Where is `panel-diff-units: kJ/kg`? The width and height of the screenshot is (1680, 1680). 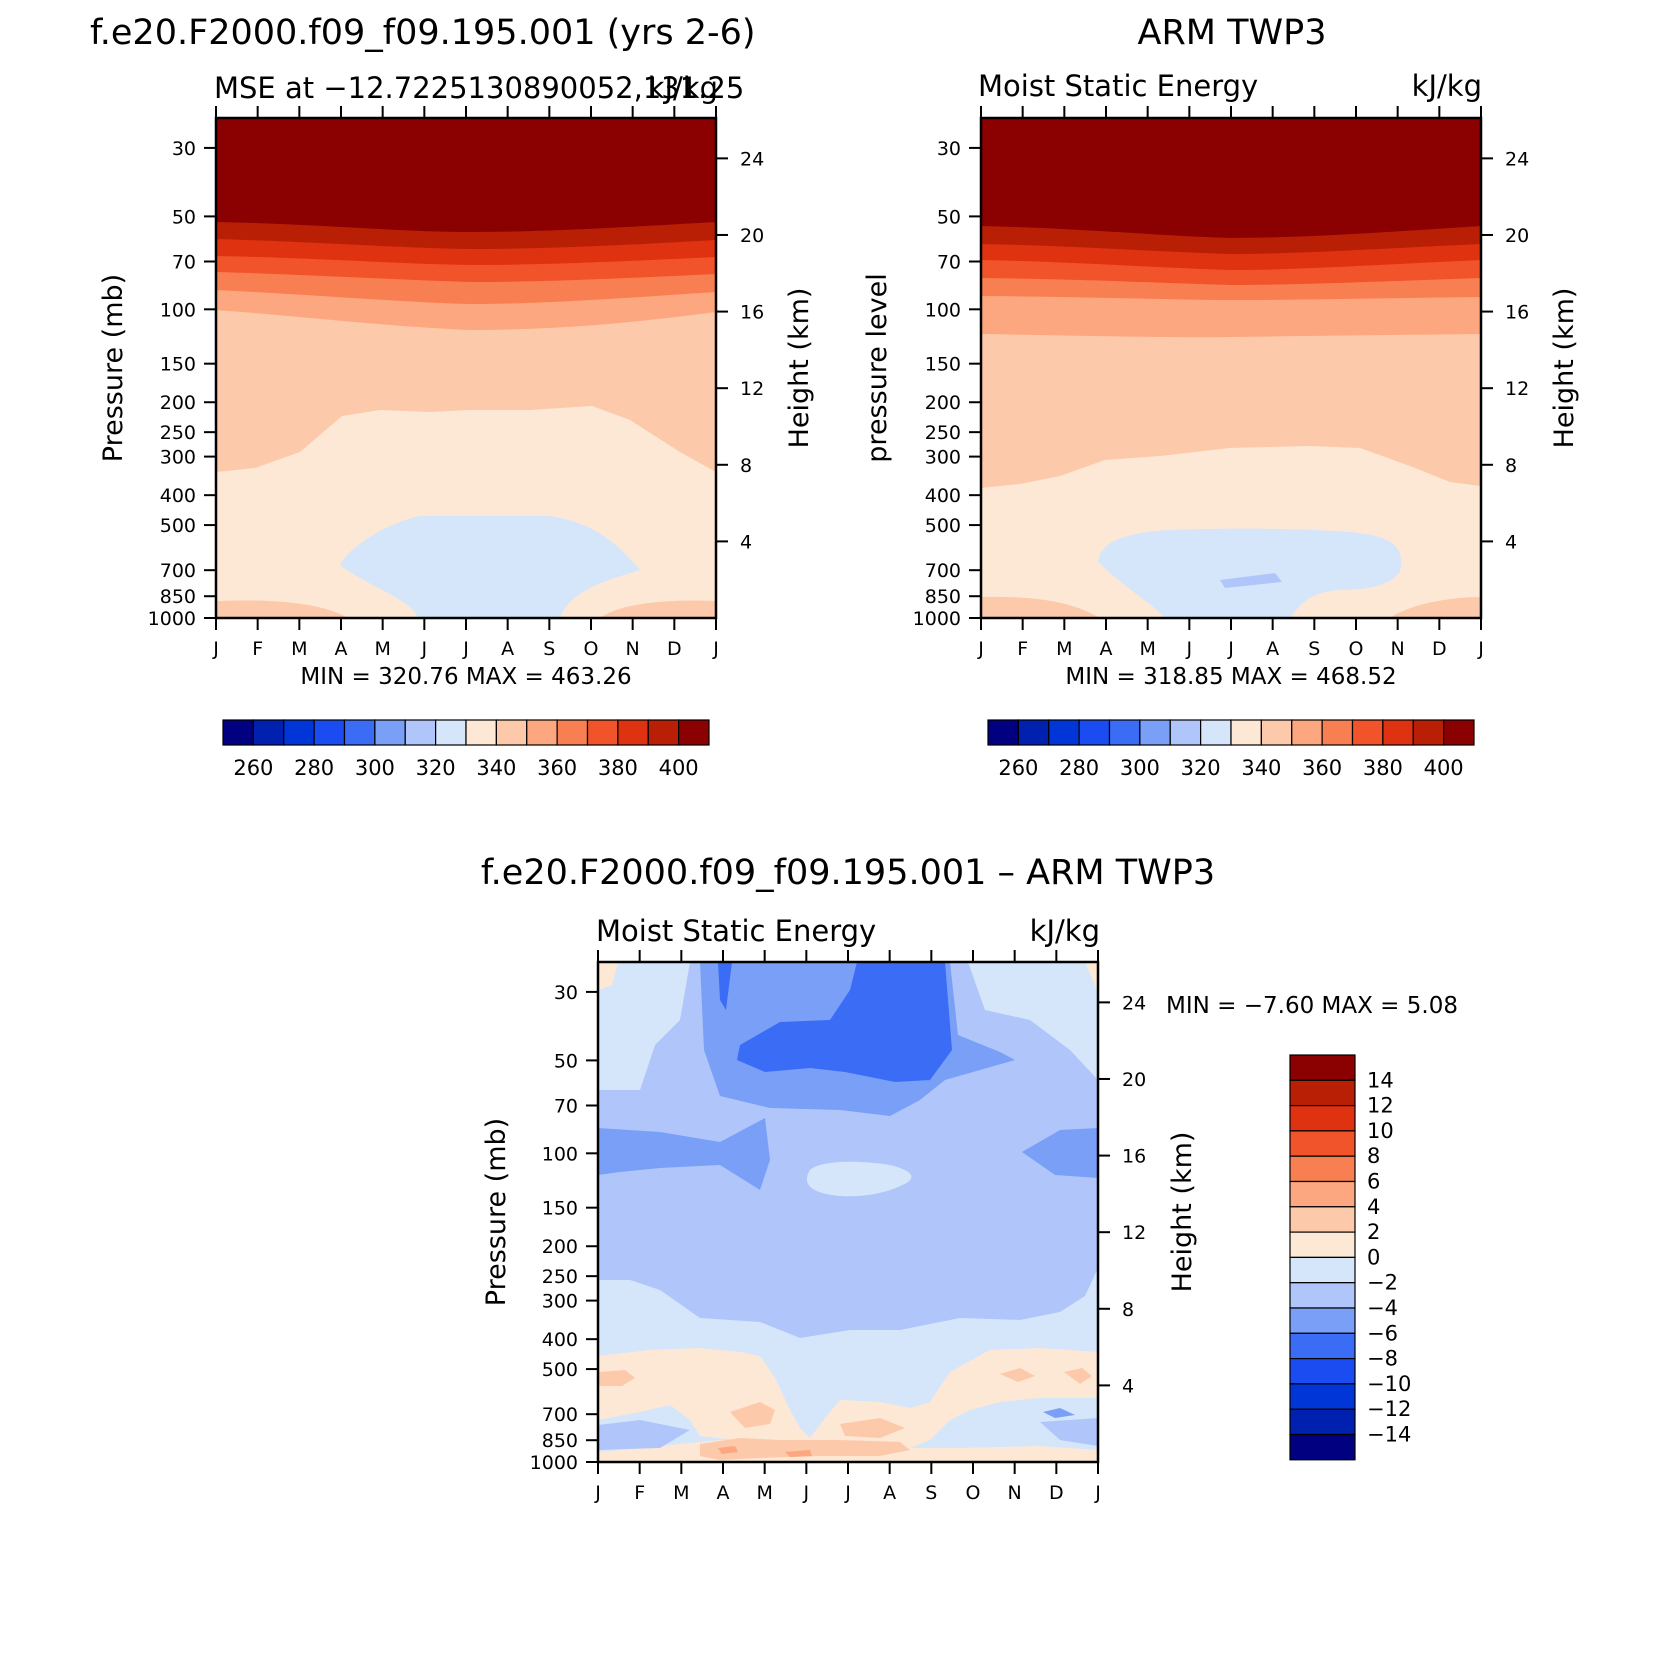 panel-diff-units: kJ/kg is located at coordinates (1065, 931).